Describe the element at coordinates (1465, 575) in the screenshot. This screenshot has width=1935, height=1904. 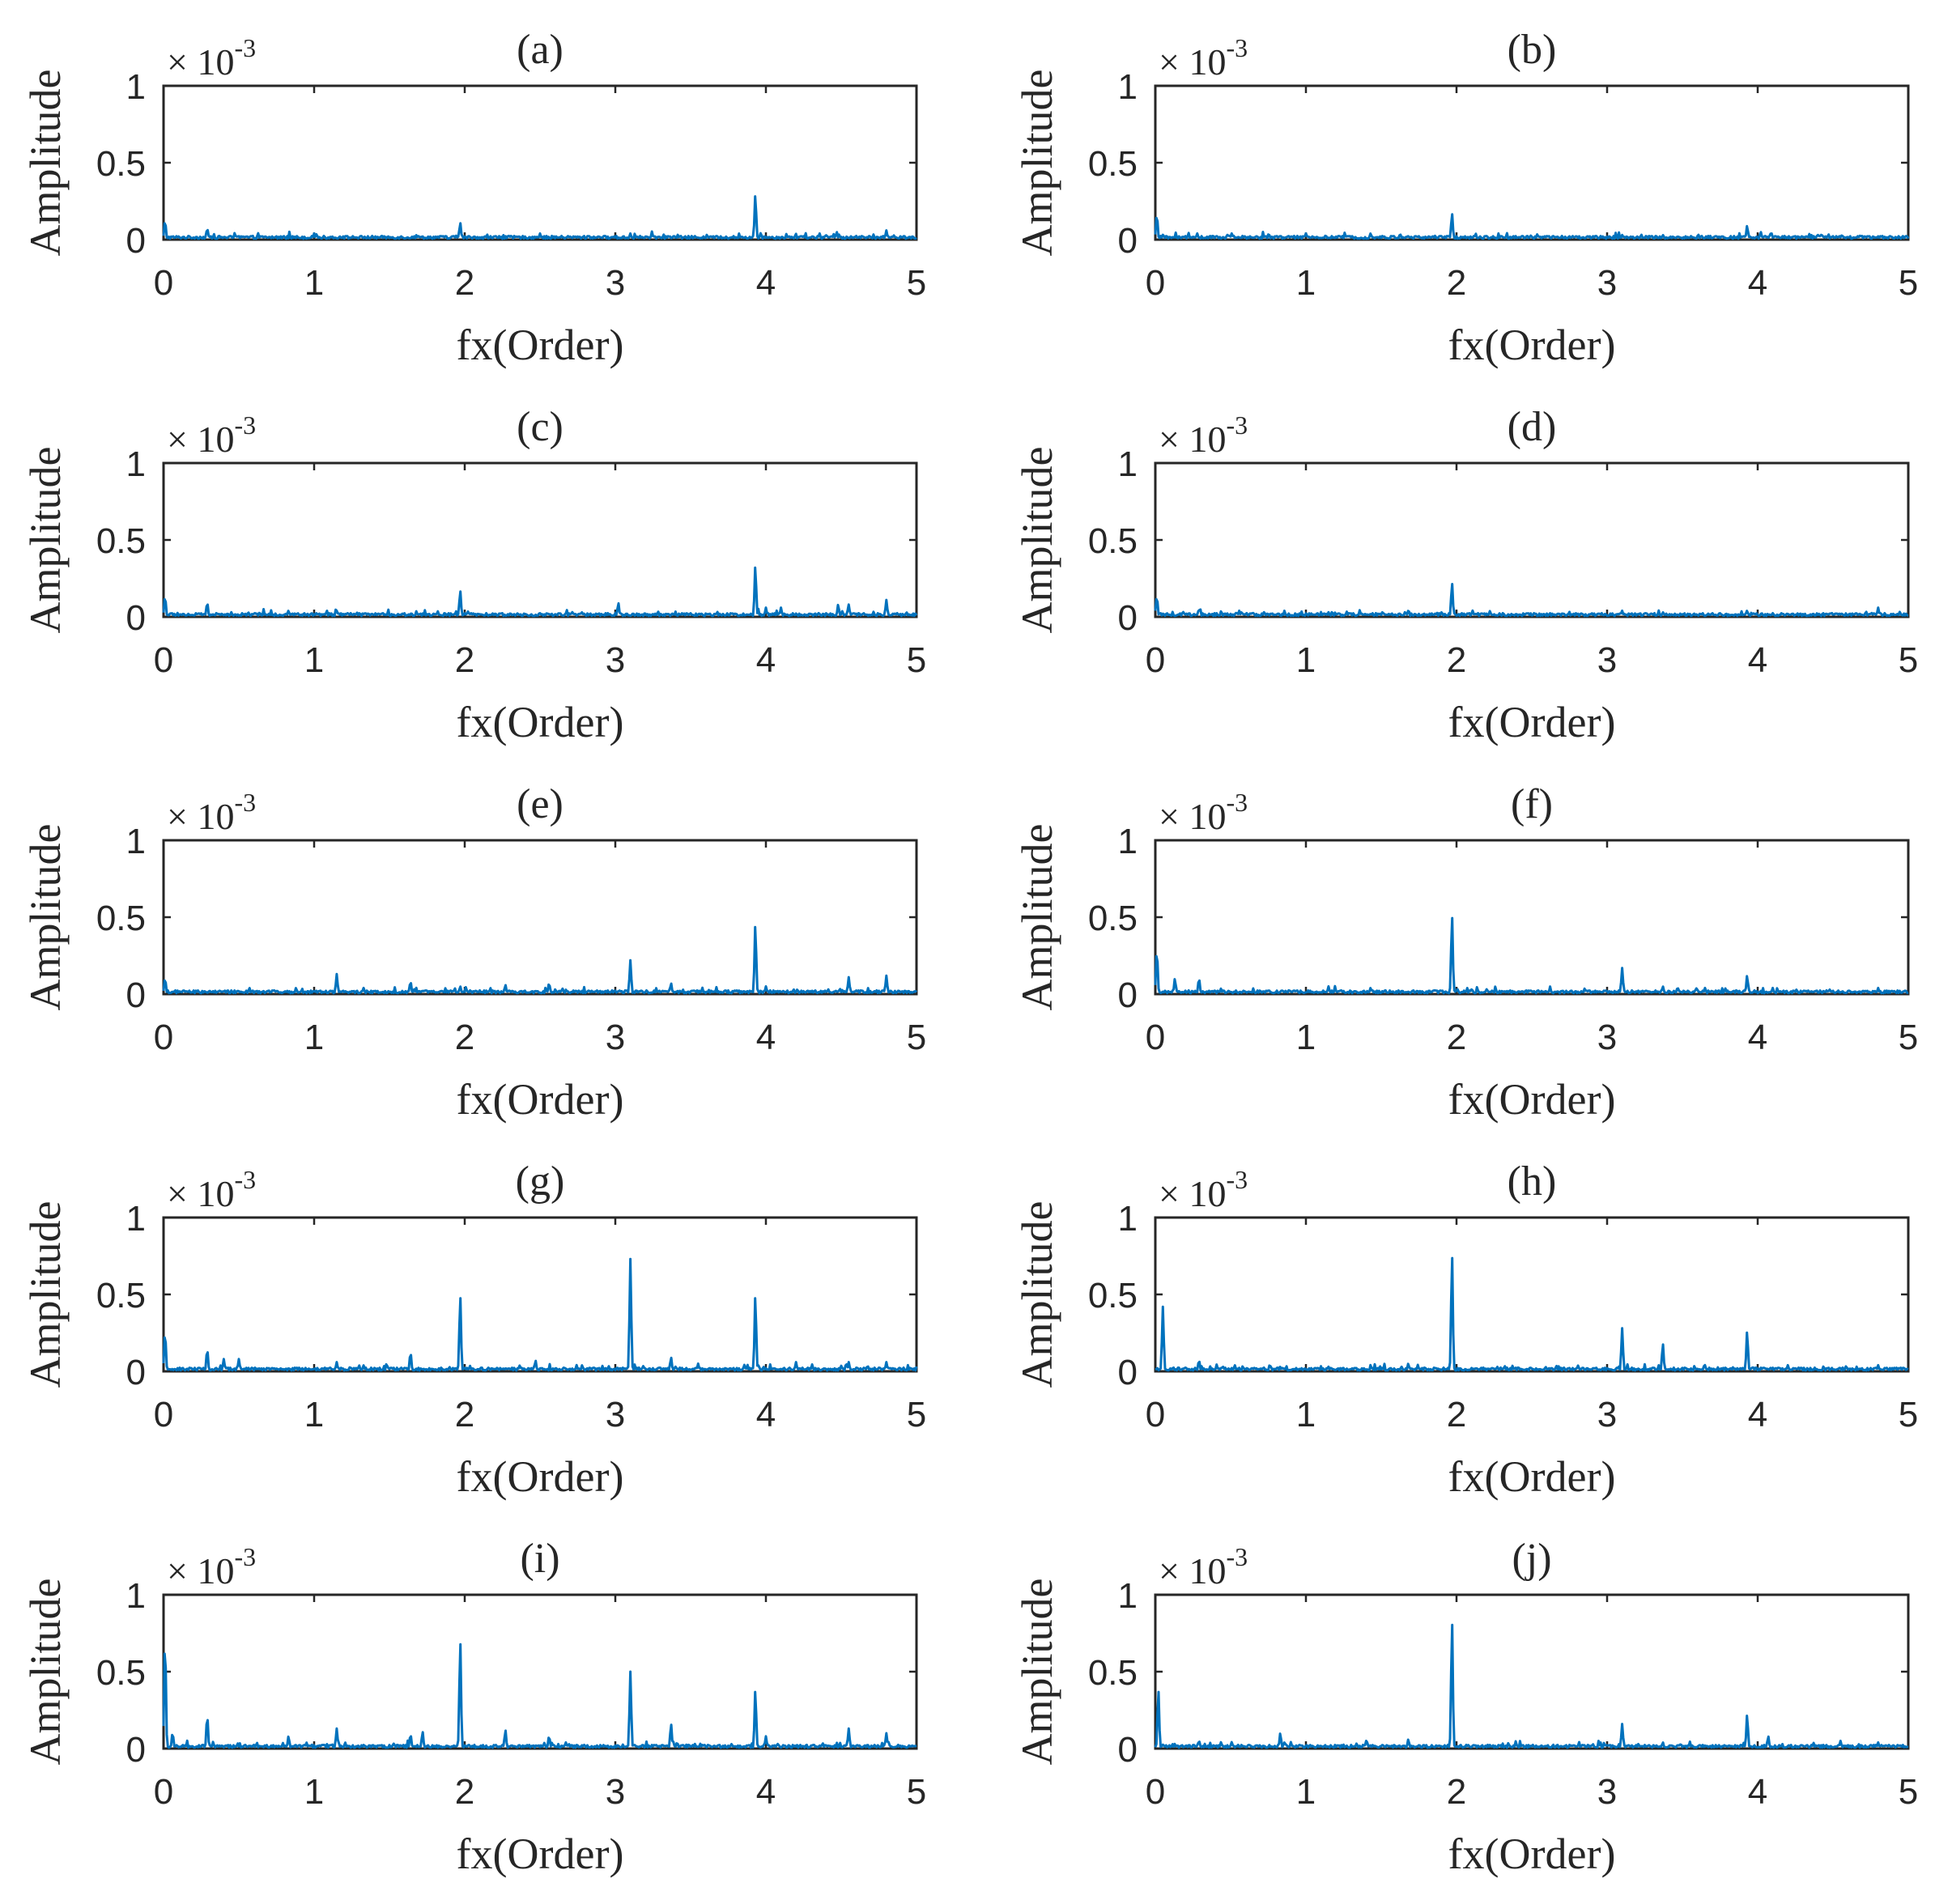
I see `subplot-d: 0 1 2 3 4 5 0 0.5 1 × 10-3 (d) fx(Order) Amplitude` at that location.